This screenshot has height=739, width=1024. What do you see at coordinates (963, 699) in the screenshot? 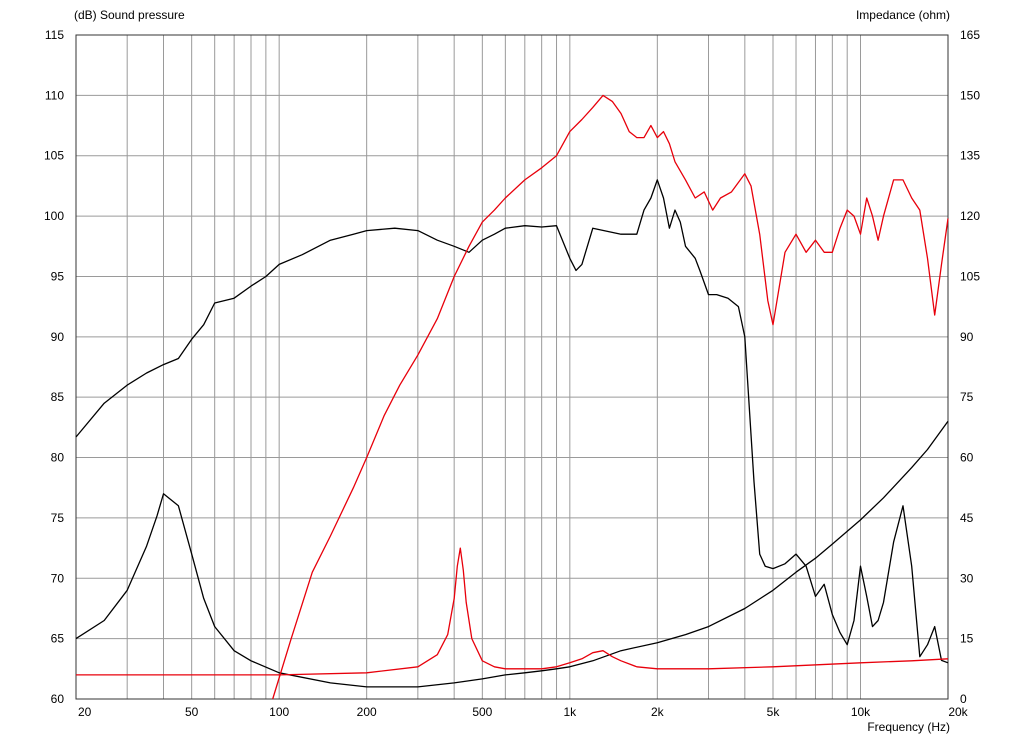
I see `y-right-tick-label: 0` at bounding box center [963, 699].